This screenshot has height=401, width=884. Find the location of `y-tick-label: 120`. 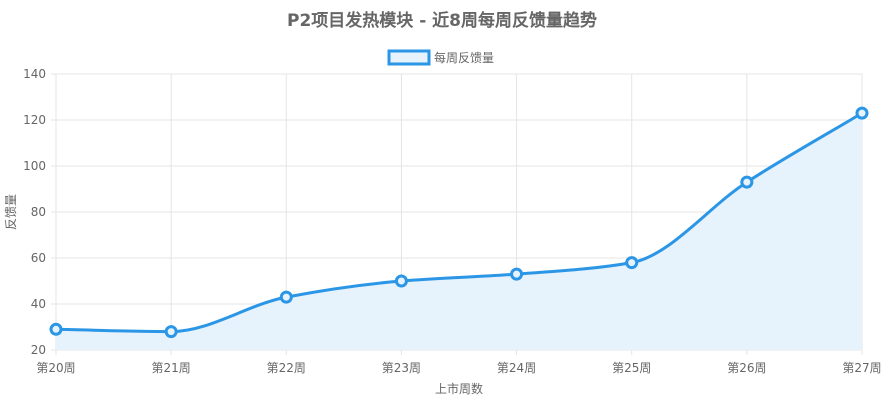

y-tick-label: 120 is located at coordinates (34, 120).